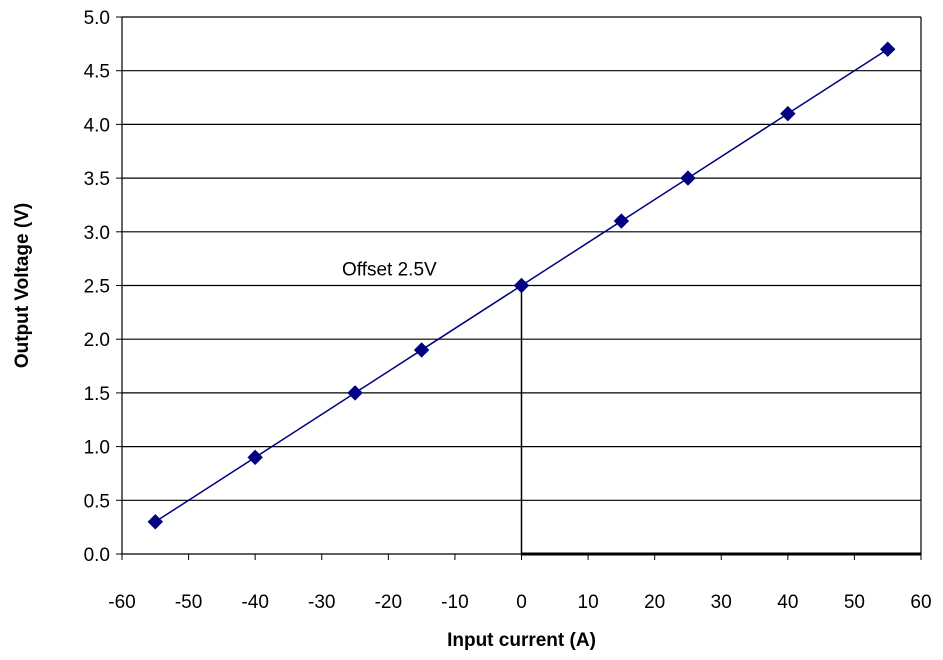 This screenshot has width=943, height=660. Describe the element at coordinates (520, 583) in the screenshot. I see `x-axis-ticks: -60 -50 -40 -30 -20 -10 0 10 20 30 40 50 60` at that location.